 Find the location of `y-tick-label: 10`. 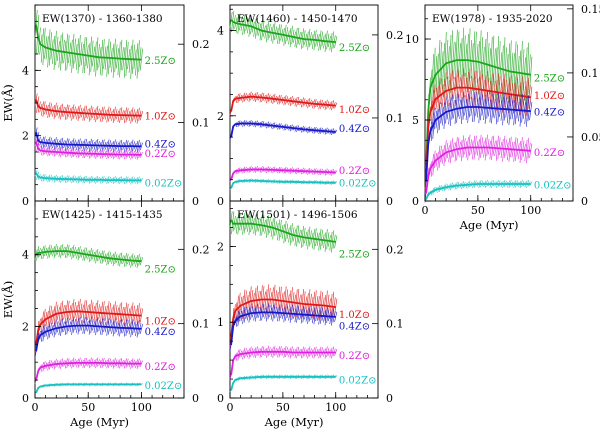

y-tick-label: 10 is located at coordinates (412, 39).